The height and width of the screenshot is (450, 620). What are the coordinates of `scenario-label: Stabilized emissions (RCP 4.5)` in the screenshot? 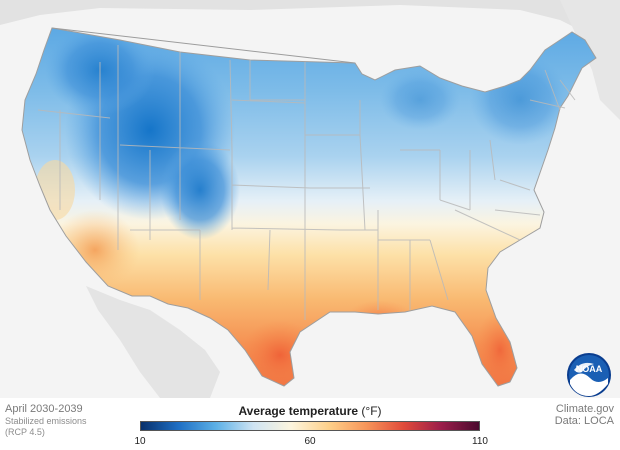 It's located at (60, 427).